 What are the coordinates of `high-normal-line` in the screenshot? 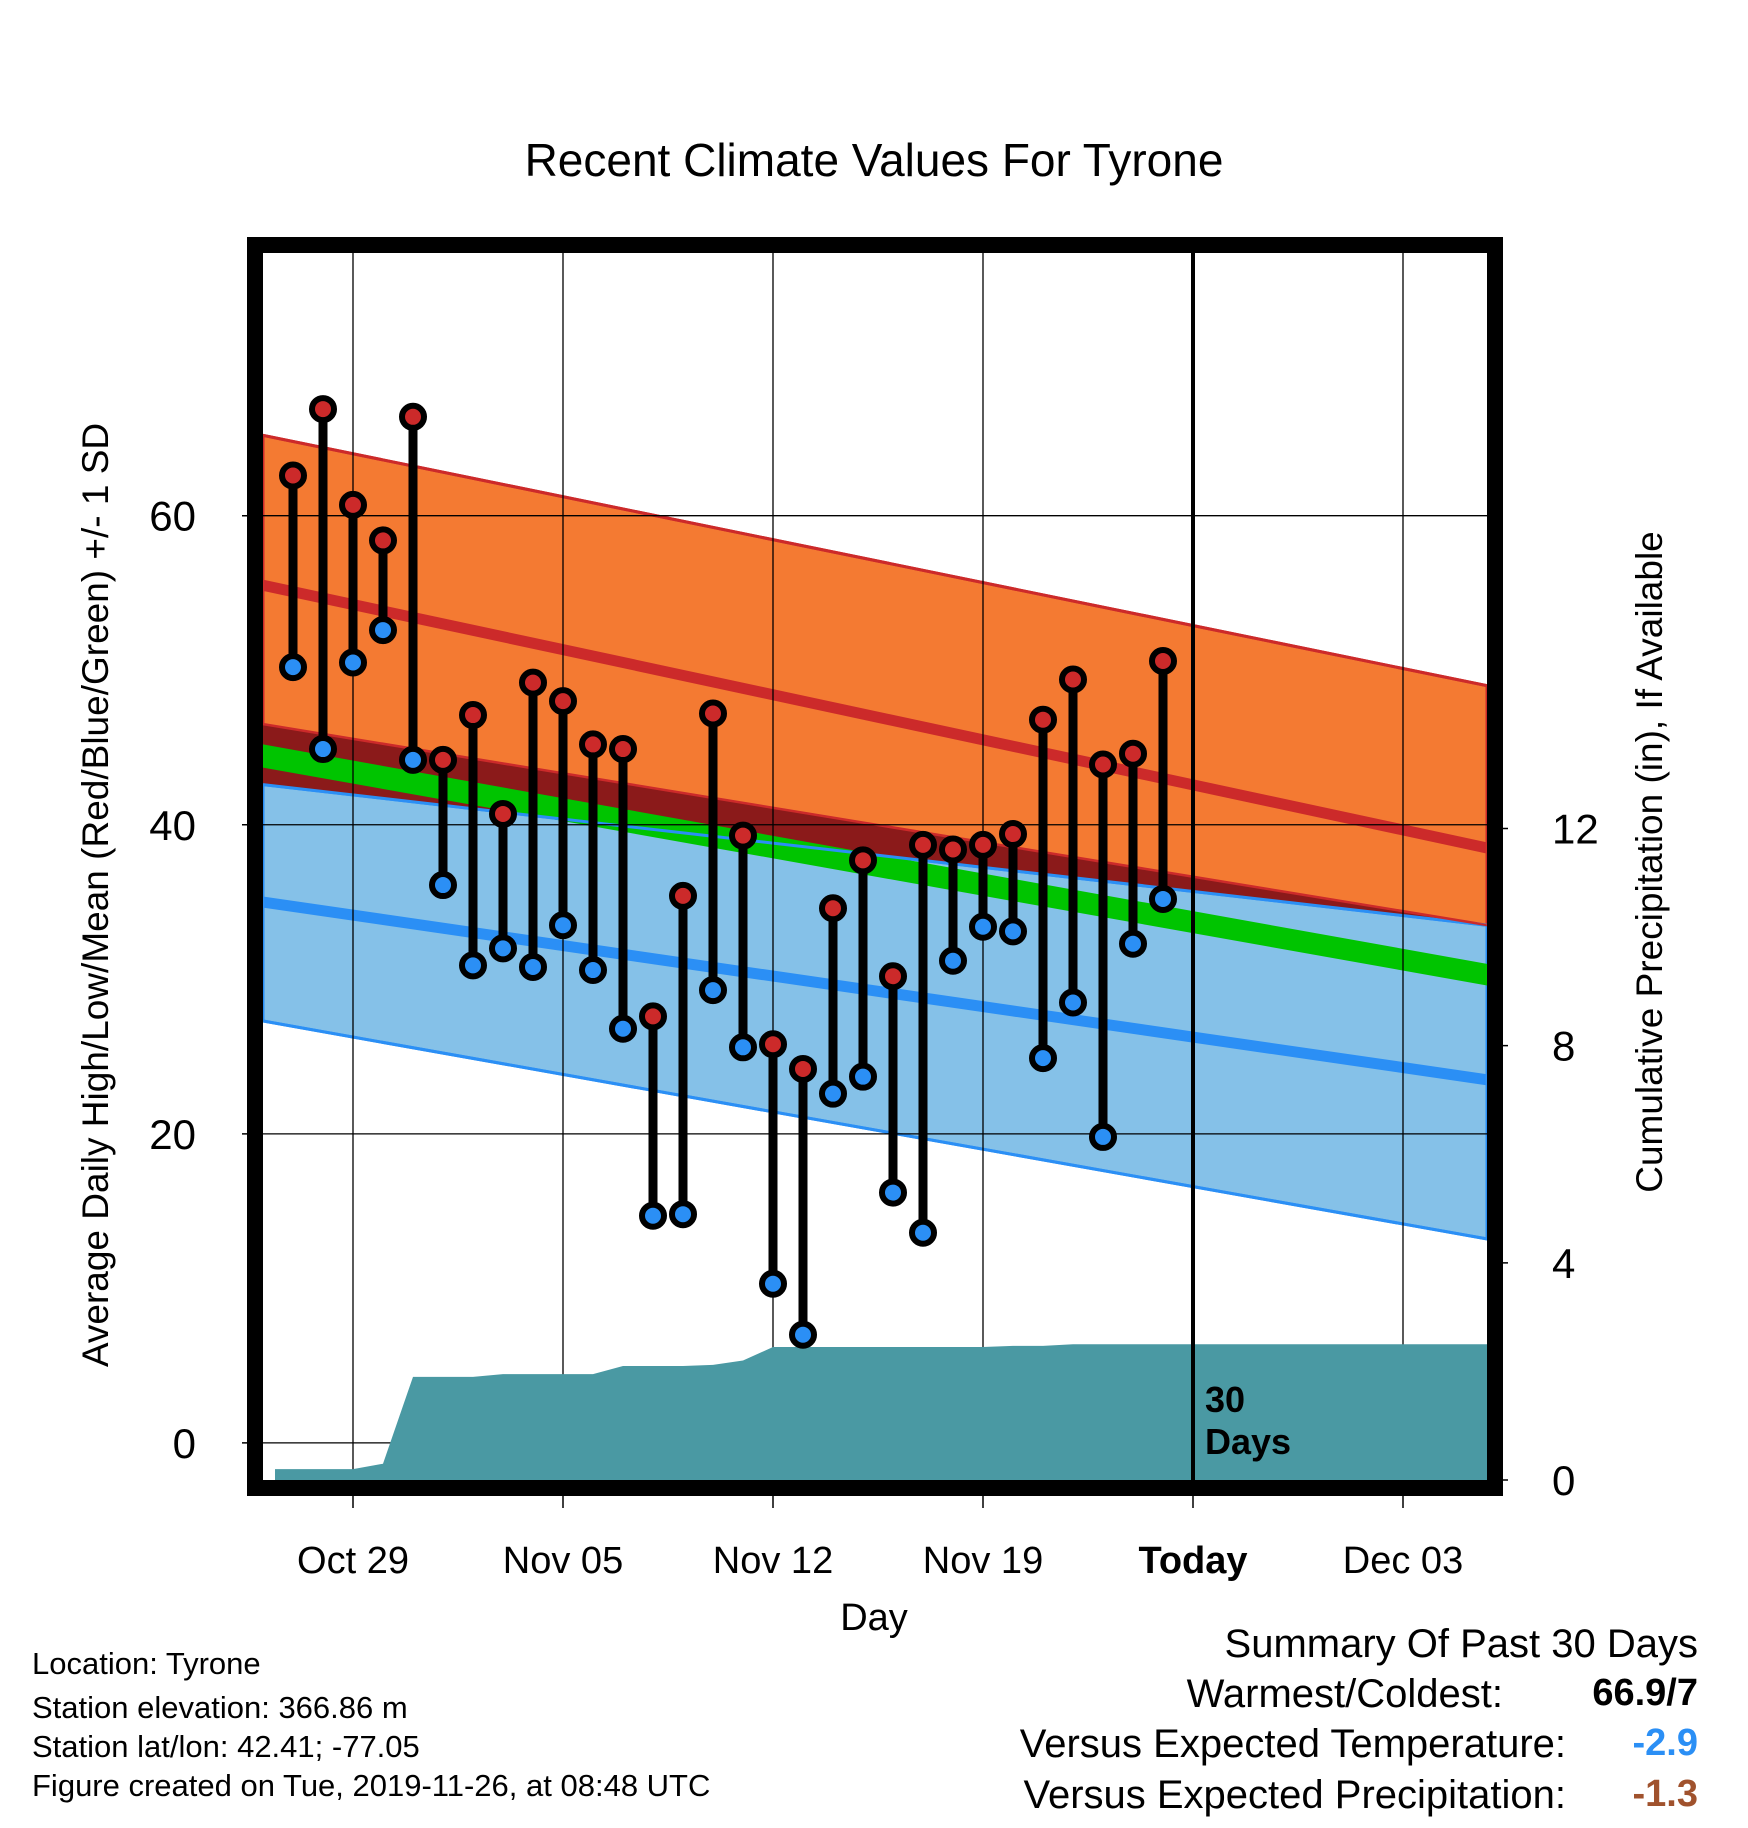 It's located at (875, 716).